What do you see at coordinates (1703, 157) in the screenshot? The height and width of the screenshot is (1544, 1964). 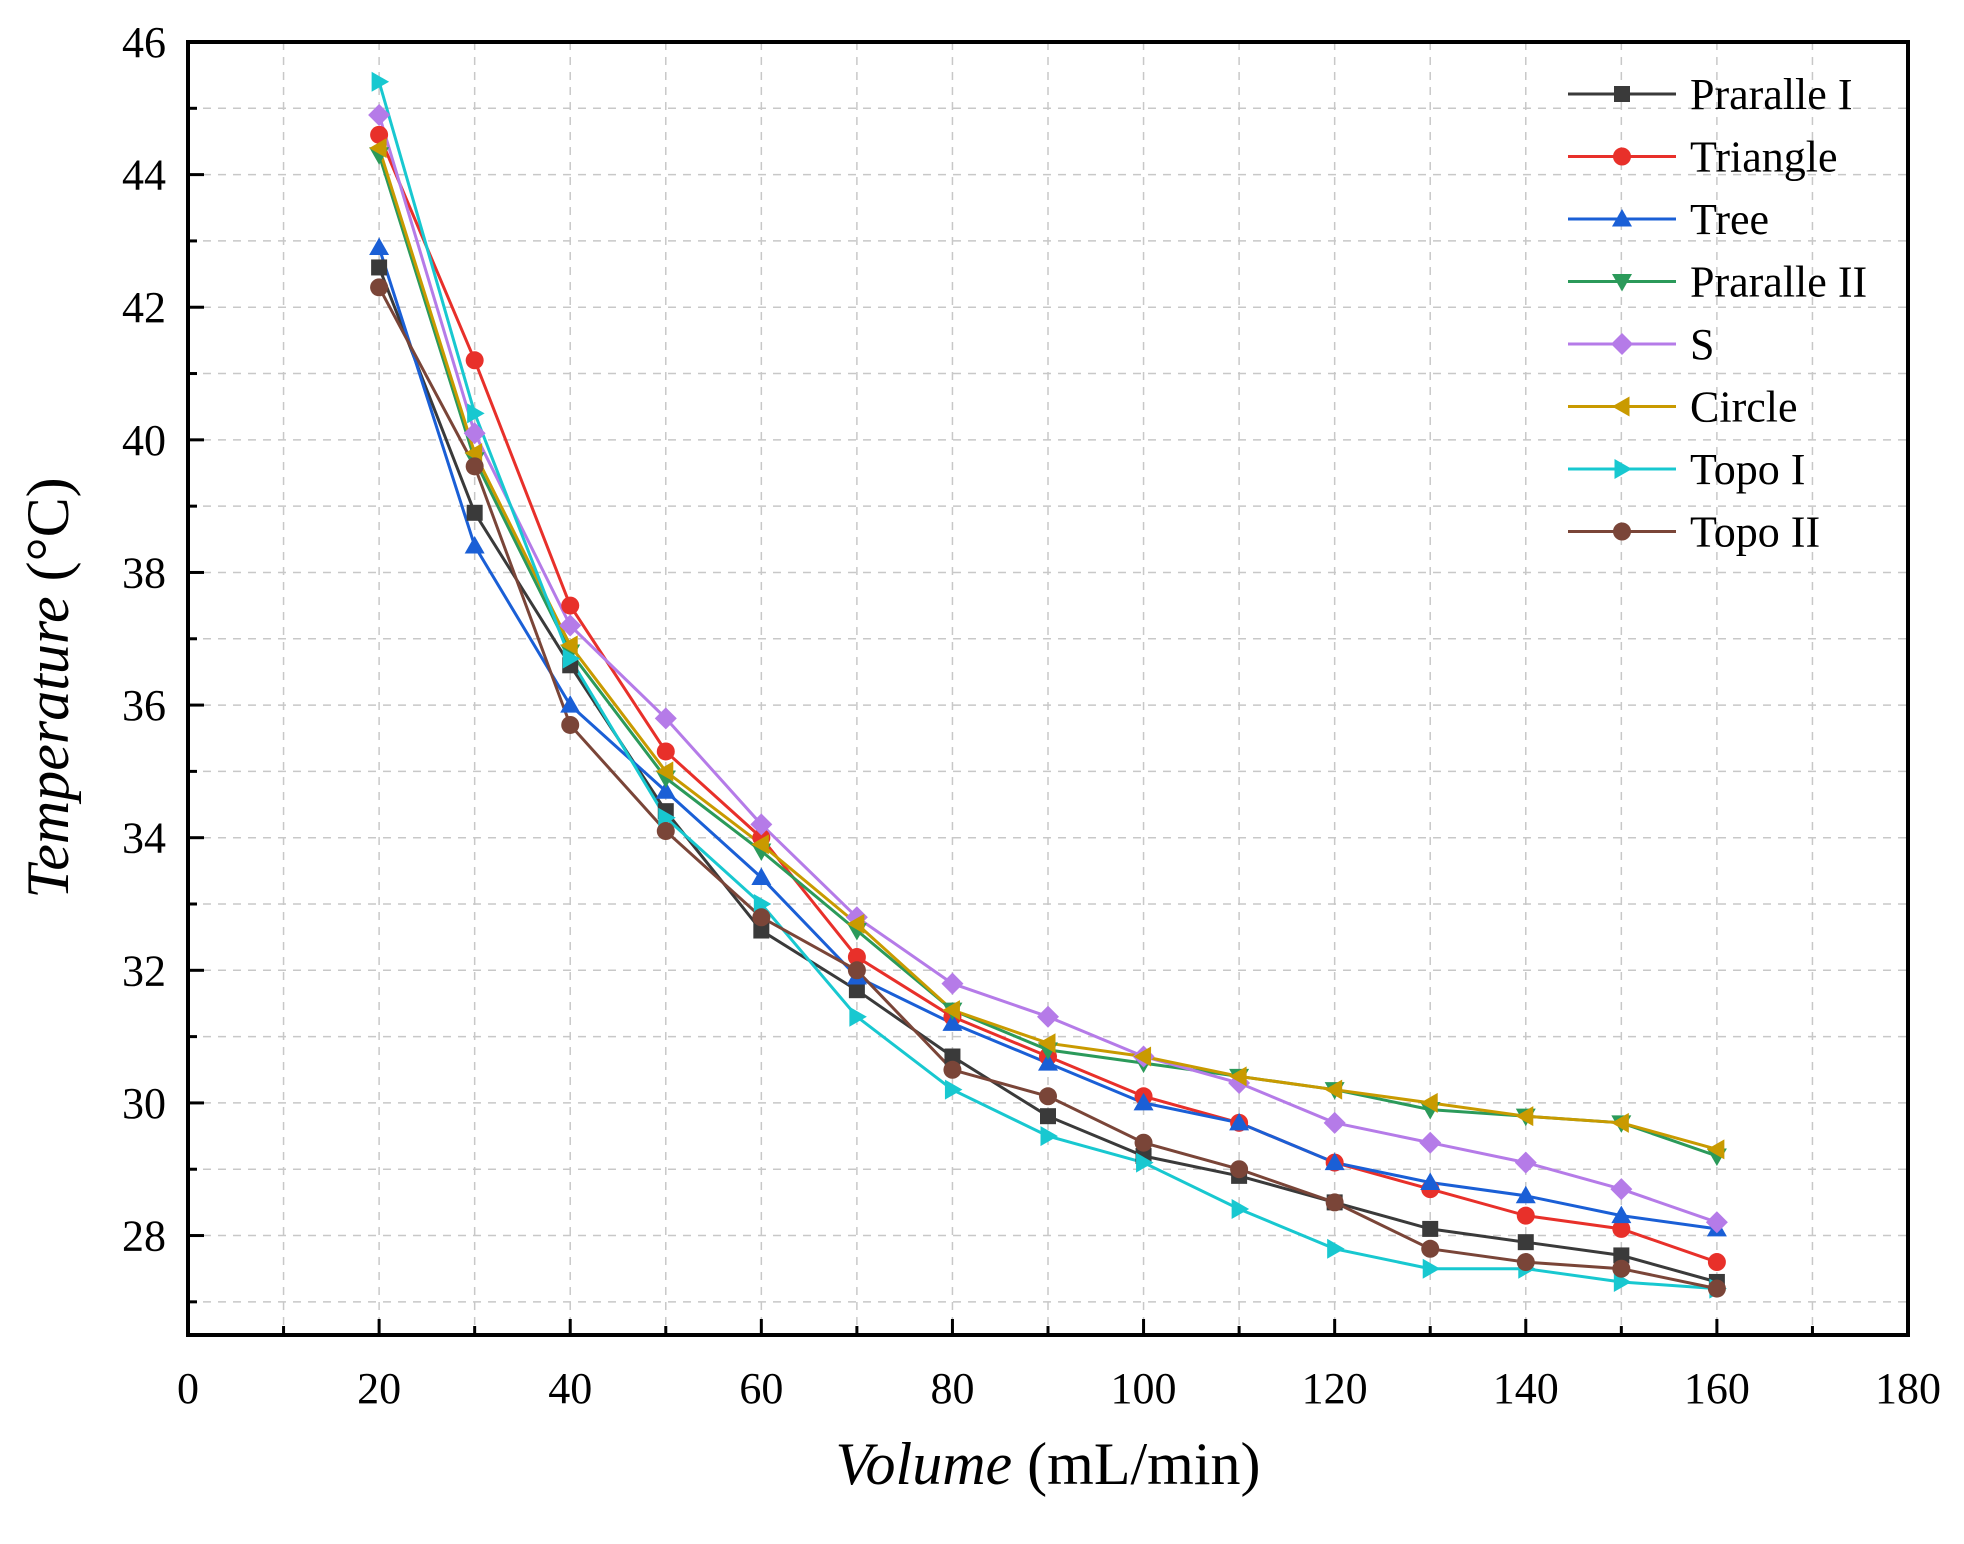 I see `legend-item-triangle: Triangle` at bounding box center [1703, 157].